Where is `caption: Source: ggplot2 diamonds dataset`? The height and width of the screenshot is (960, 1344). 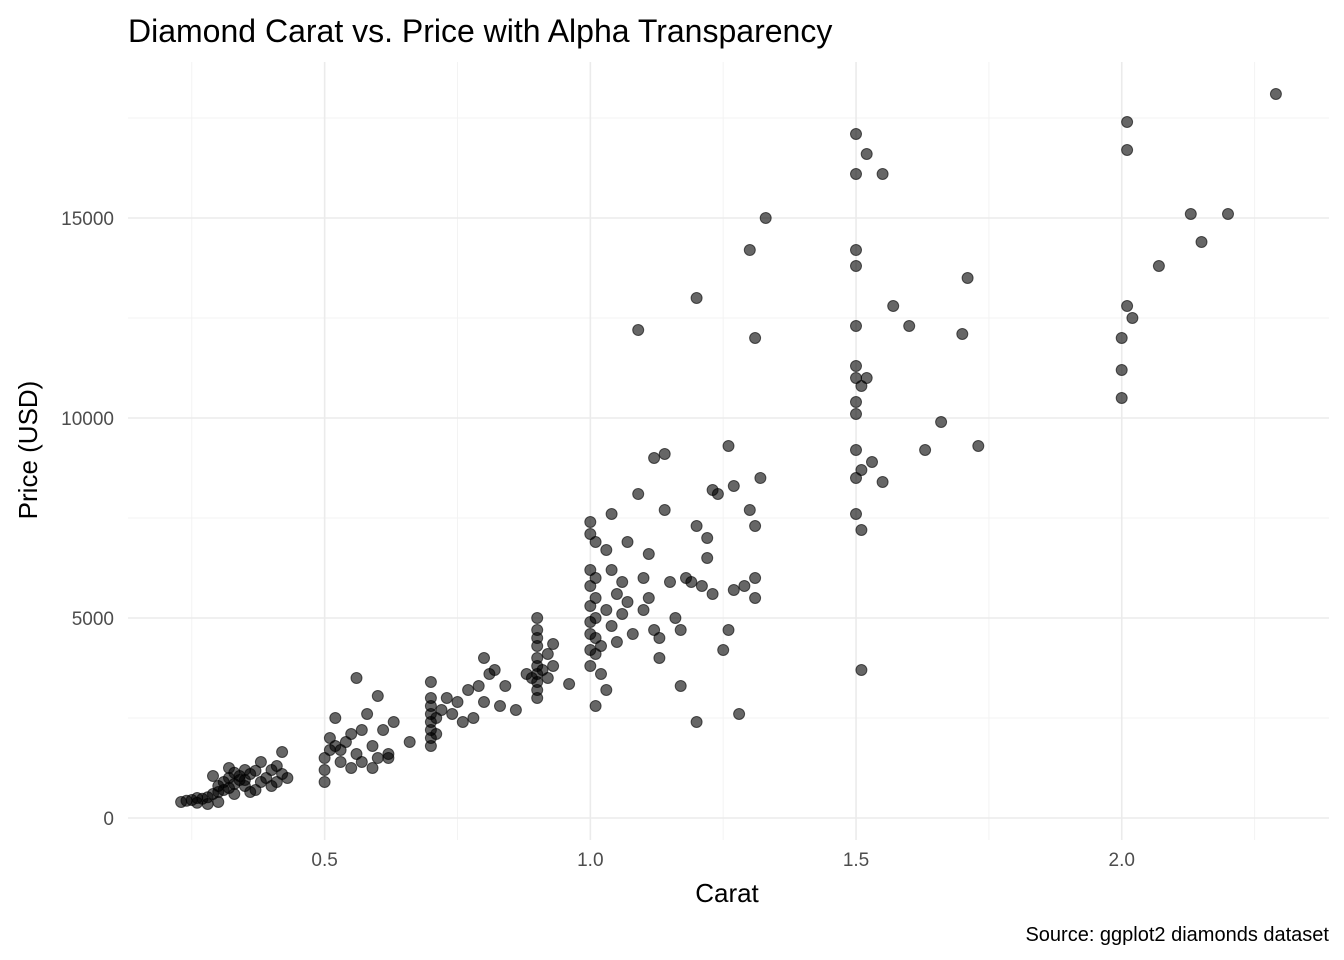
caption: Source: ggplot2 diamonds dataset is located at coordinates (1177, 935).